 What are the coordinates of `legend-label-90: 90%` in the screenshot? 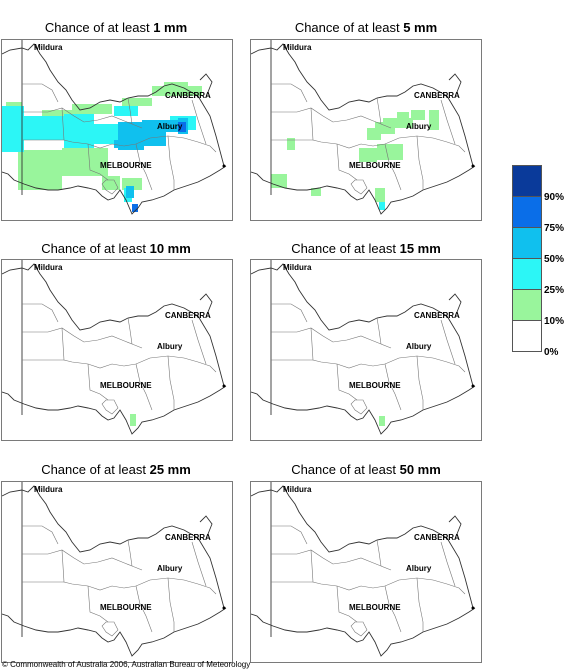 It's located at (554, 197).